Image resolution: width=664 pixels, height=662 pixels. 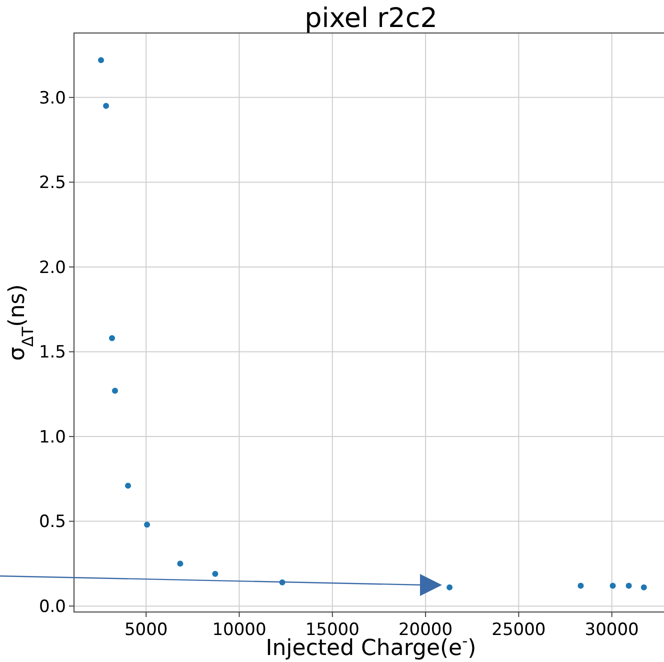 What do you see at coordinates (146, 630) in the screenshot?
I see `x-tick-label: 5000` at bounding box center [146, 630].